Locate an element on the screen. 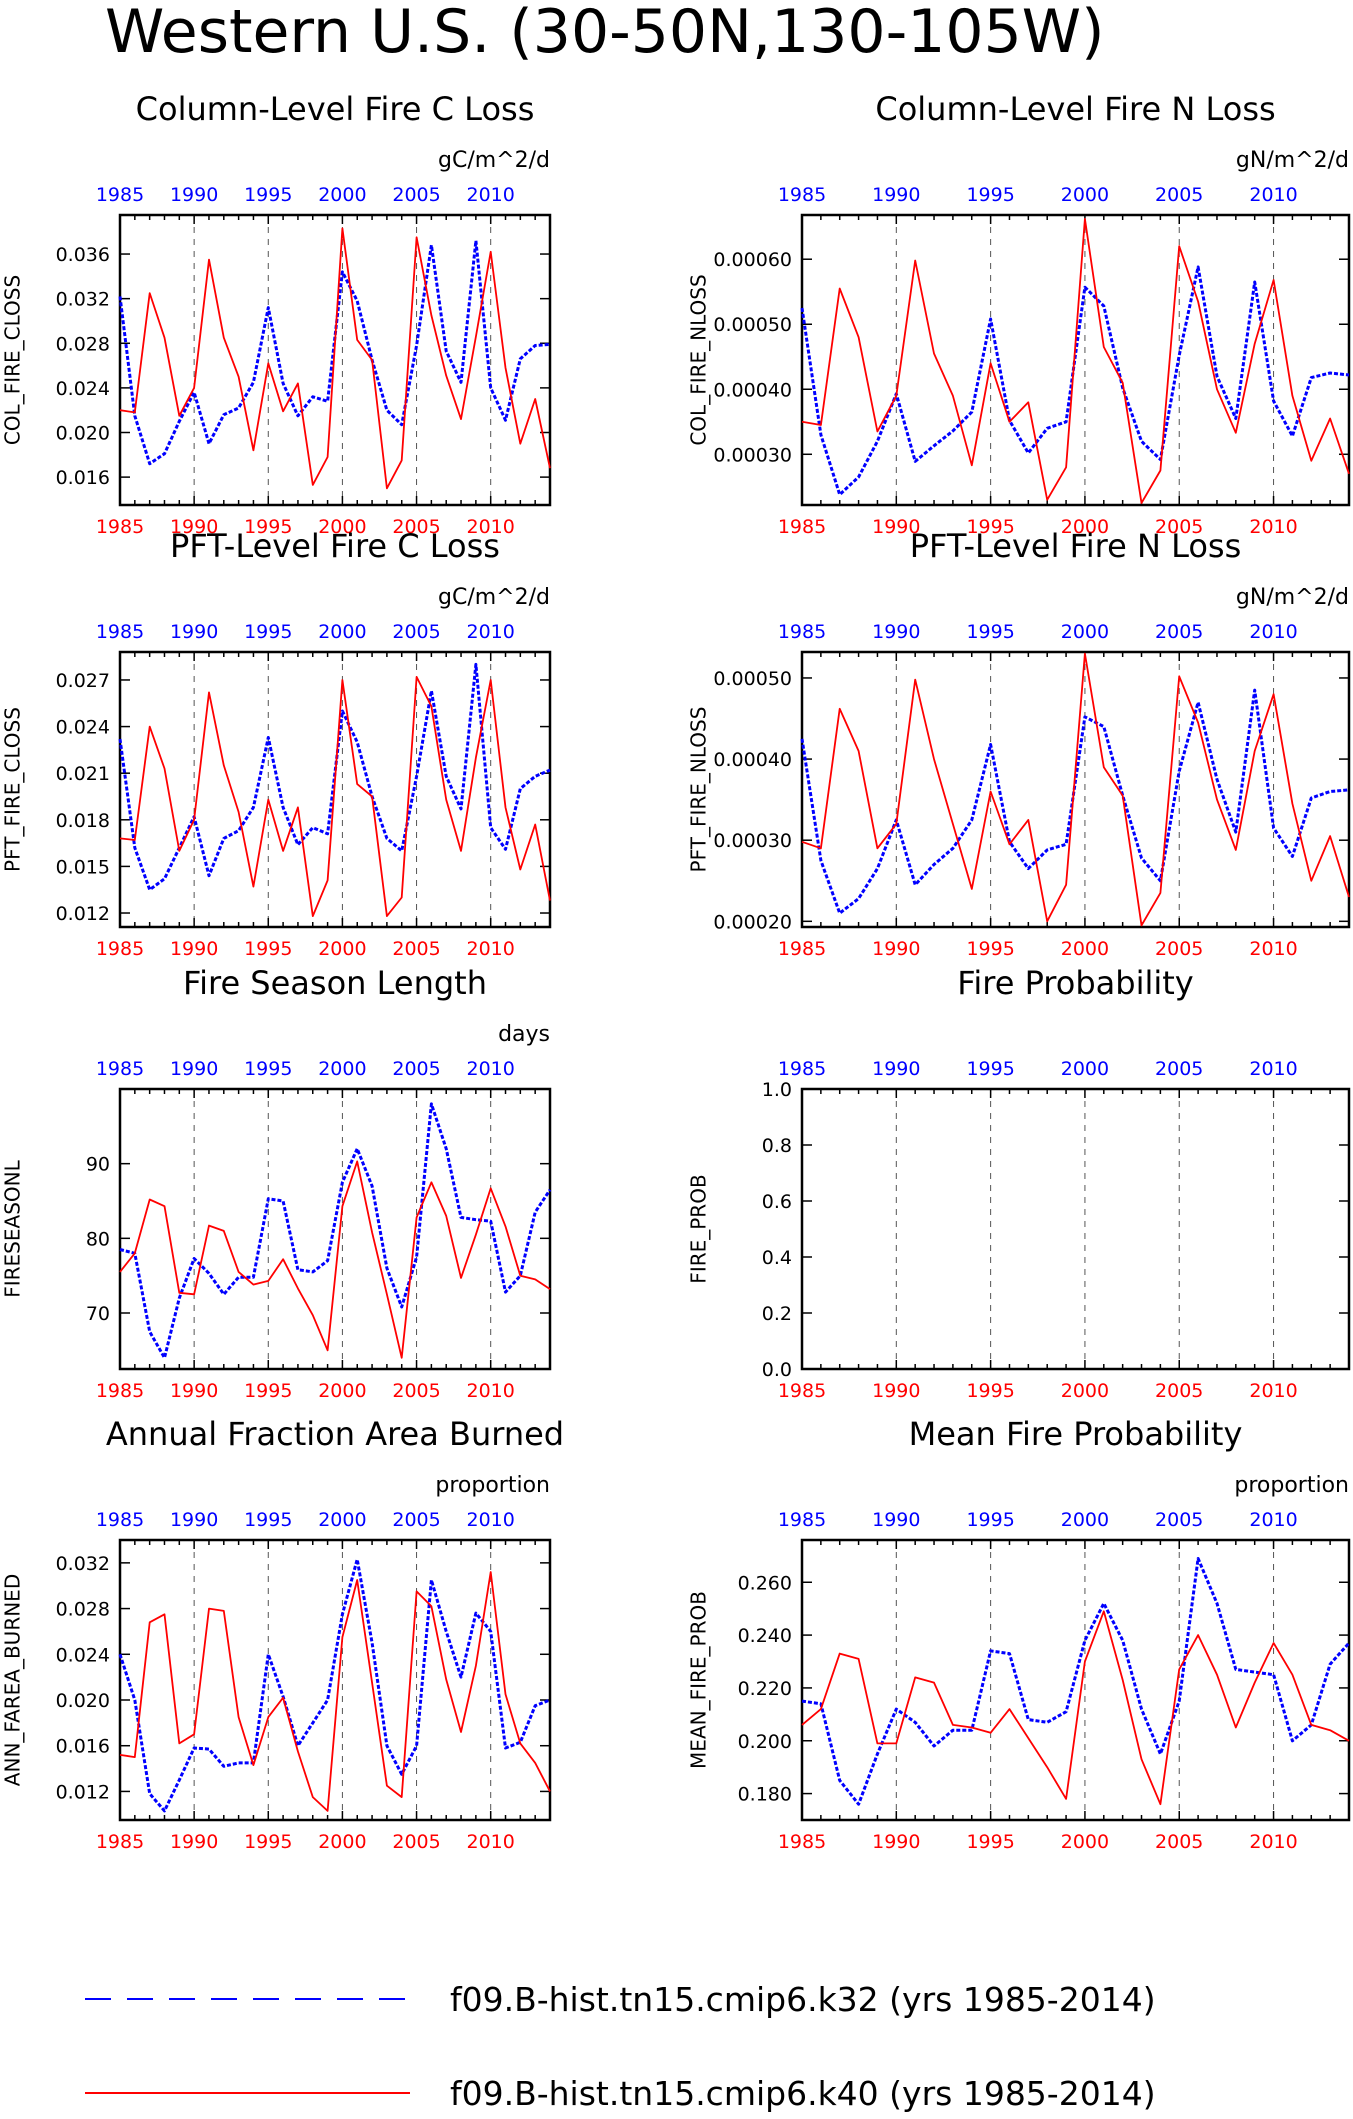  panel-title: Annual Fraction Area Burned is located at coordinates (335, 1434).